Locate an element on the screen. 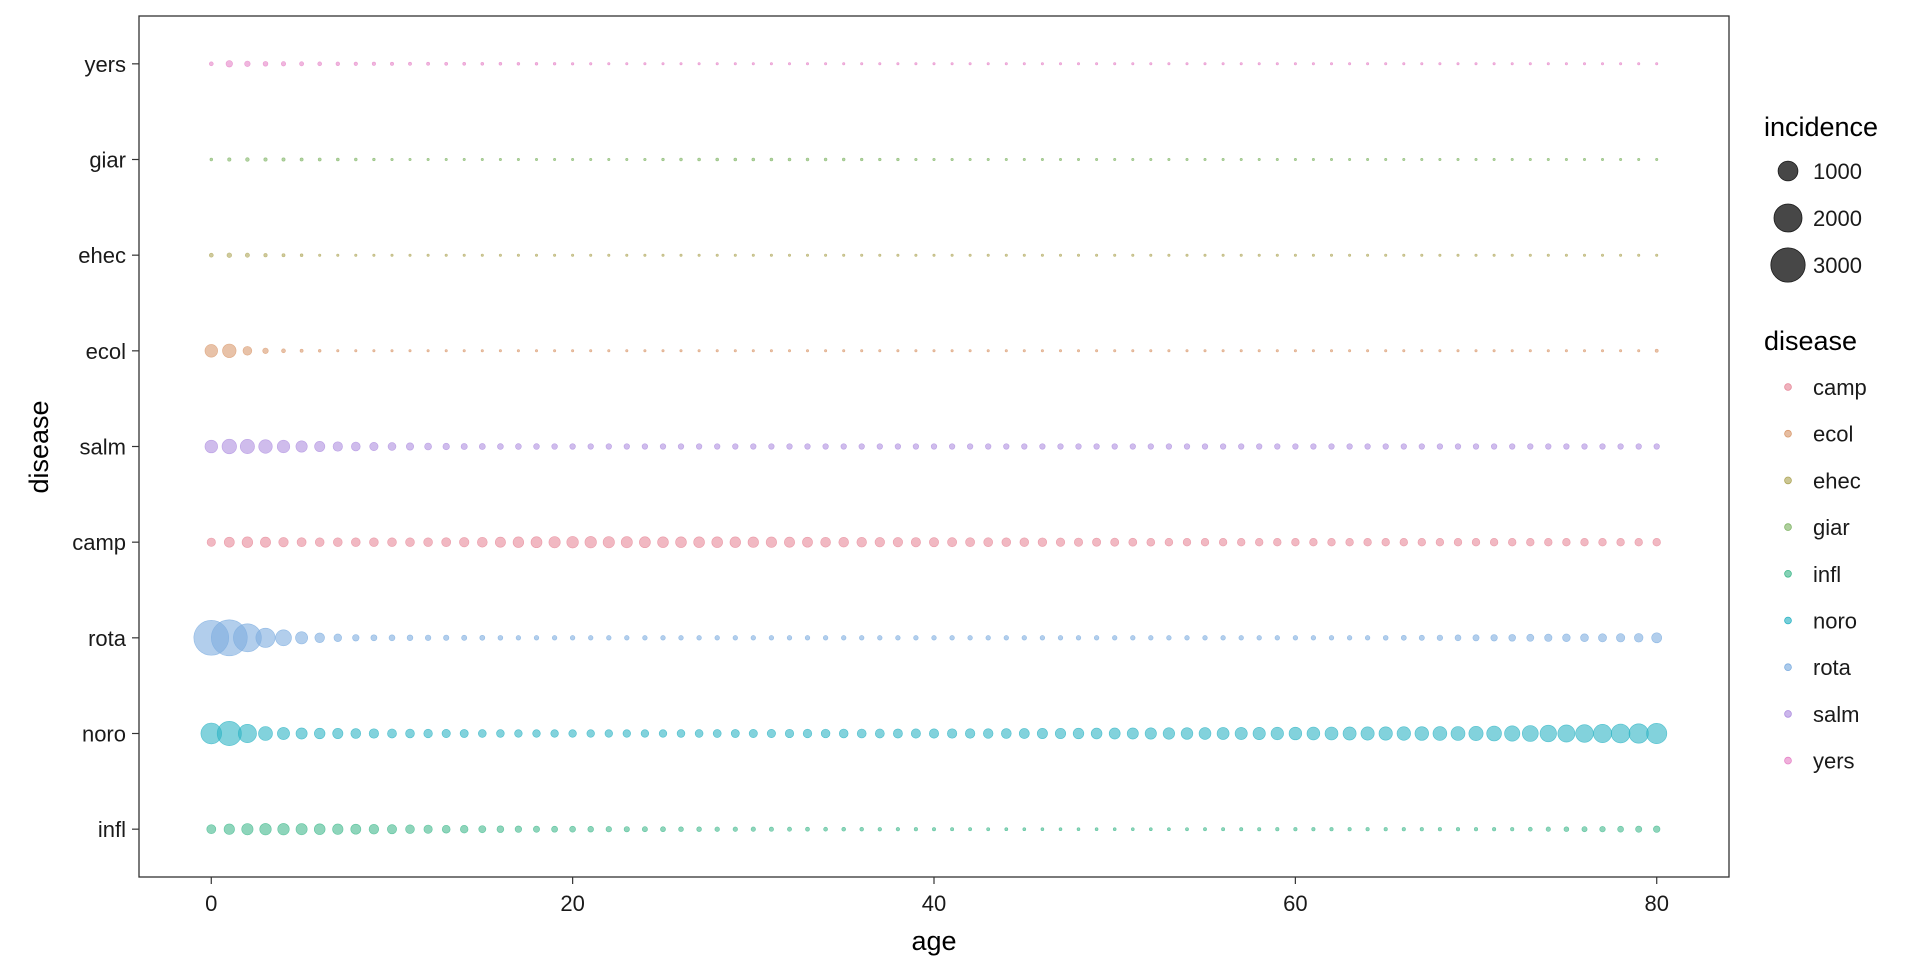  y-axis-title: disease is located at coordinates (39, 446).